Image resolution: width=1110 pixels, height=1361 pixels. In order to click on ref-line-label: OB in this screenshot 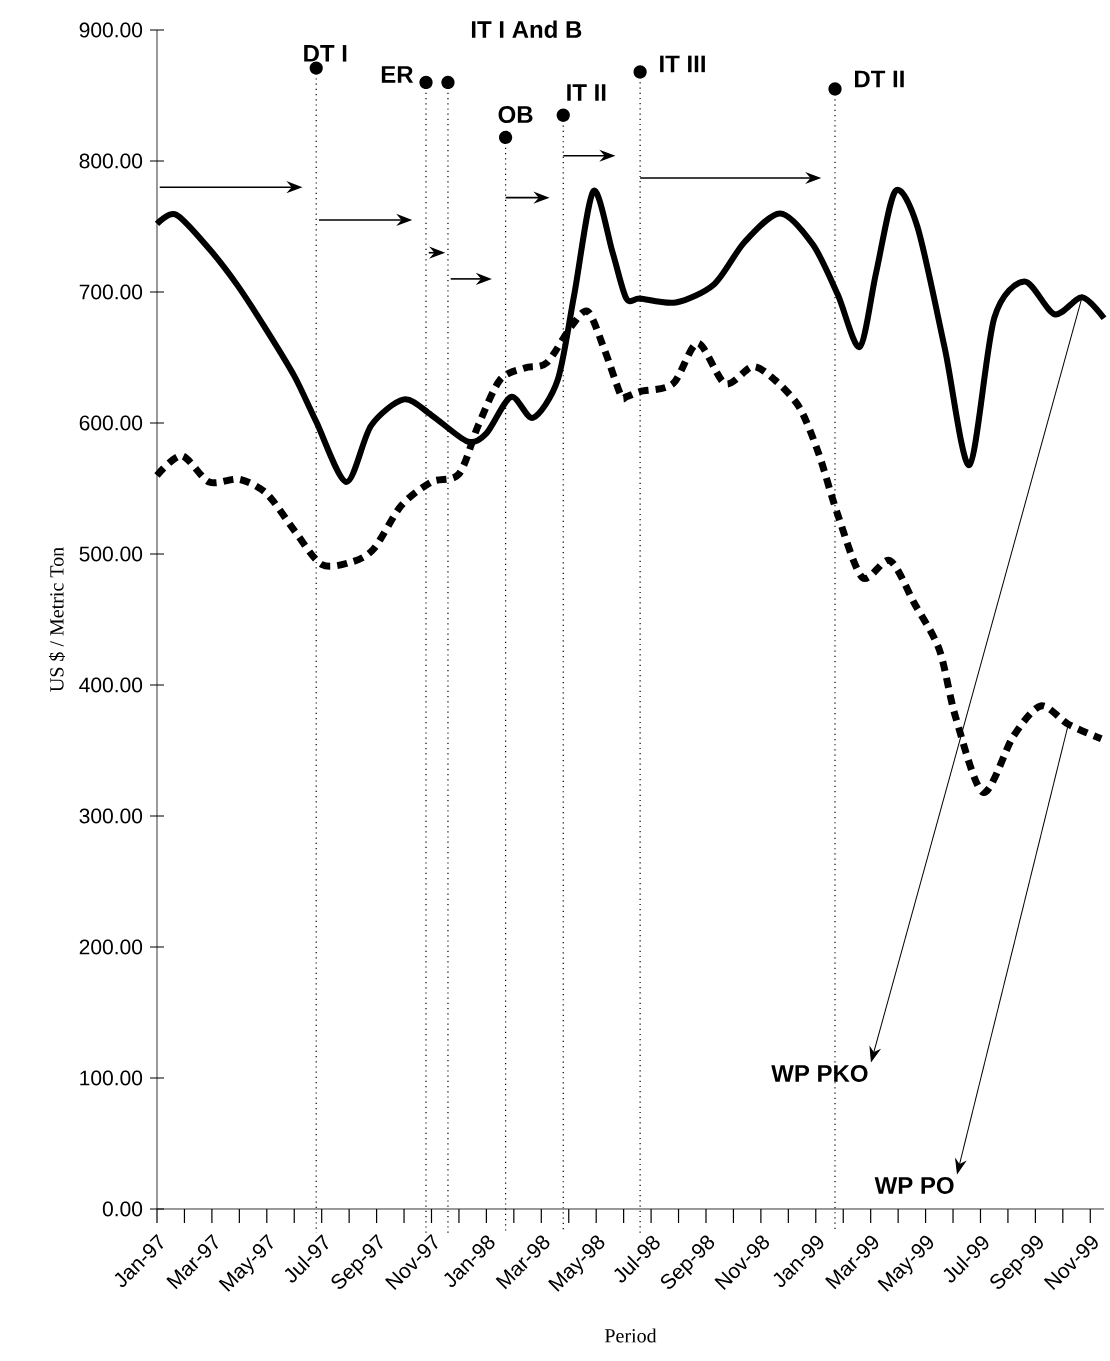, I will do `click(515, 114)`.